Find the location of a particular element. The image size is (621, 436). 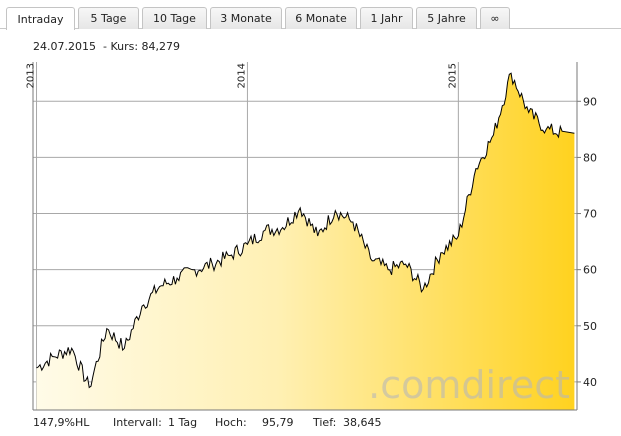

year-labels: 2013 2014 2015 is located at coordinates (242, 75).